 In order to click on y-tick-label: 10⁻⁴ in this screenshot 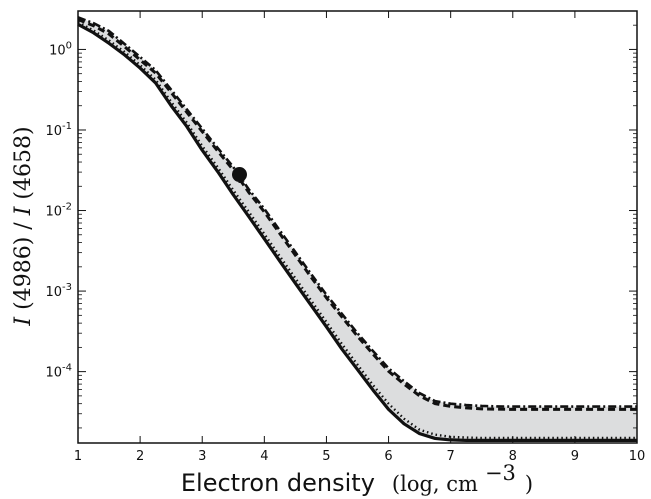, I will do `click(58, 372)`.